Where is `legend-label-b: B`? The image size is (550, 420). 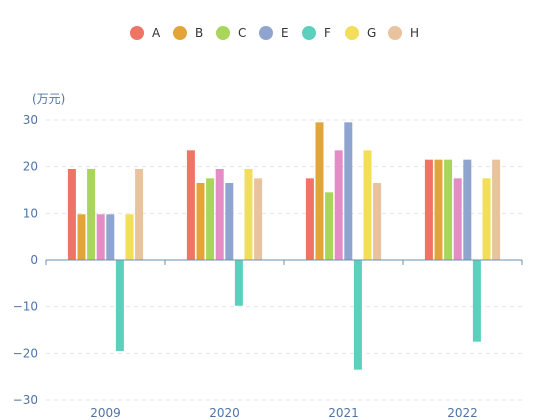
legend-label-b: B is located at coordinates (199, 33).